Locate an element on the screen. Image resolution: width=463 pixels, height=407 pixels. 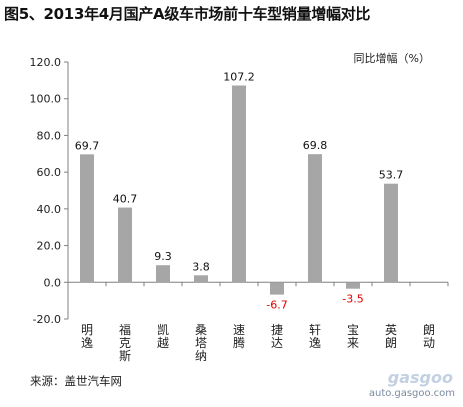
y-tick-label: -20.0 is located at coordinates (47, 319).